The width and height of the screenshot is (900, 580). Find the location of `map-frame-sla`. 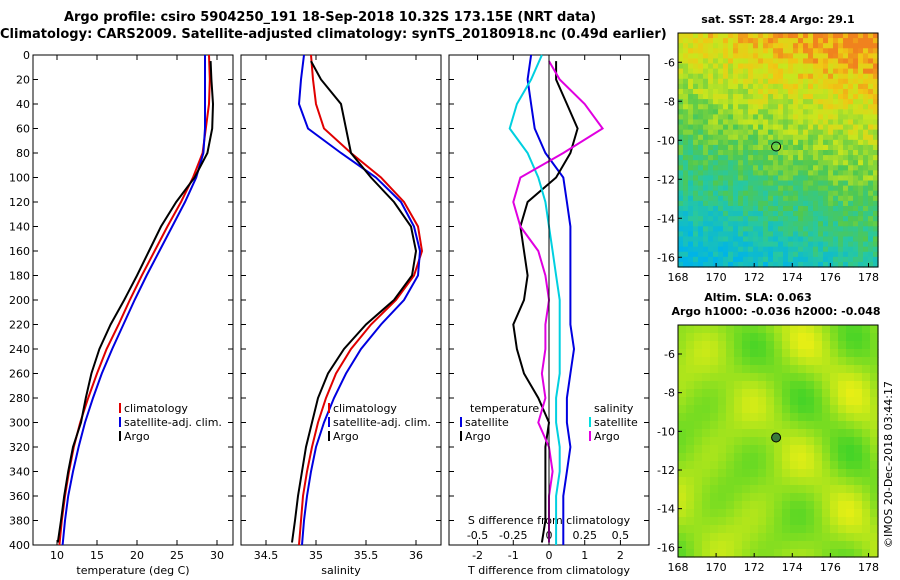

map-frame-sla is located at coordinates (778, 441).